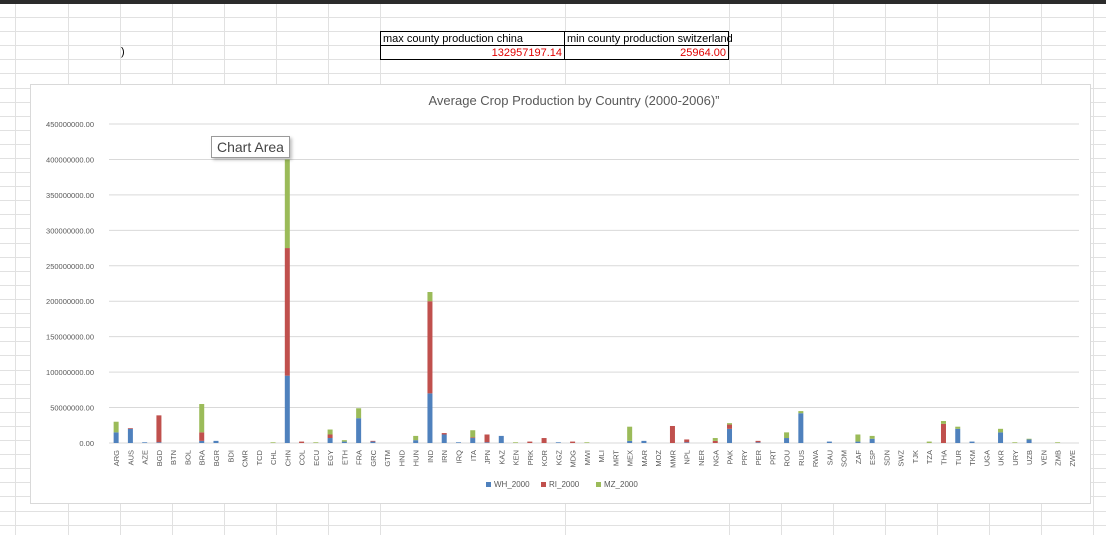  Describe the element at coordinates (801, 412) in the screenshot. I see `bar-mz_2000-rus` at that location.